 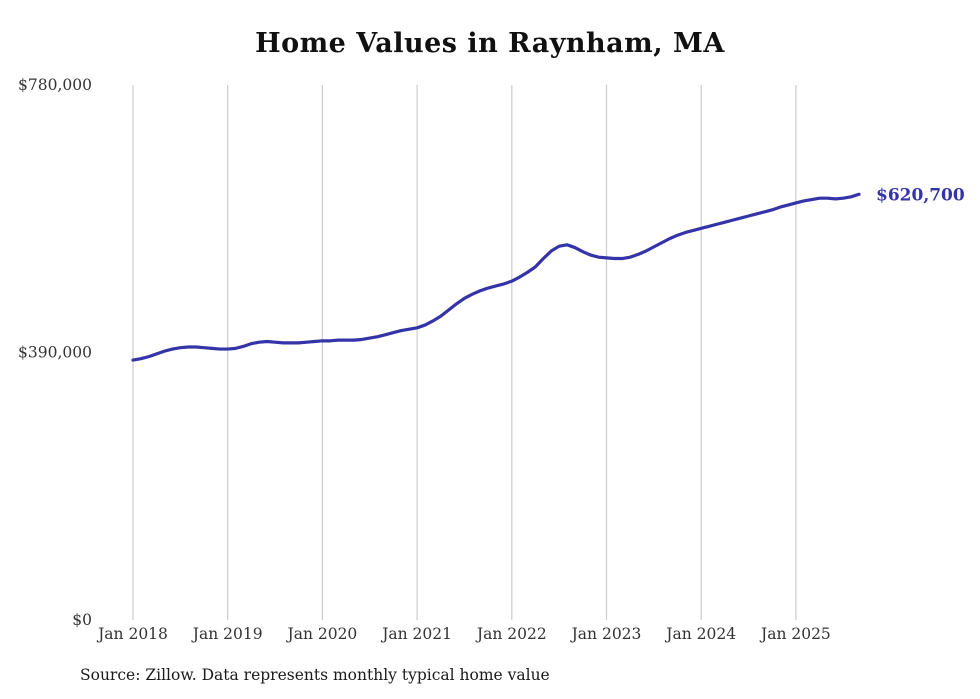 What do you see at coordinates (511, 634) in the screenshot?
I see `x-axis-label: Jan 2022` at bounding box center [511, 634].